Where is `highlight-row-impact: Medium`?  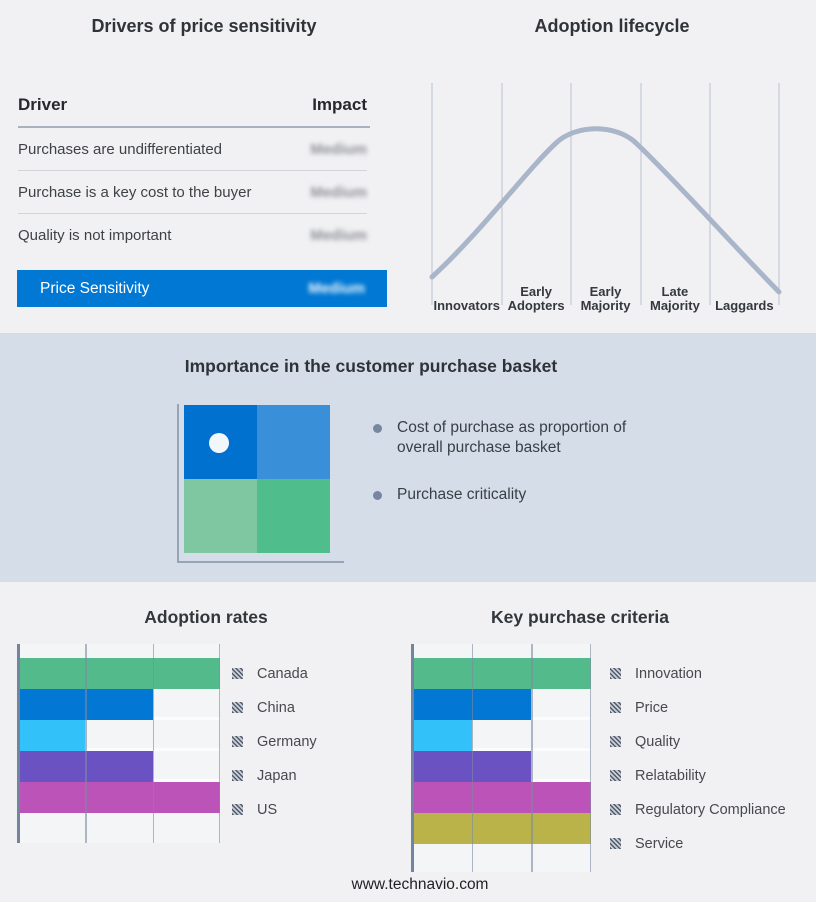
highlight-row-impact: Medium is located at coordinates (336, 288).